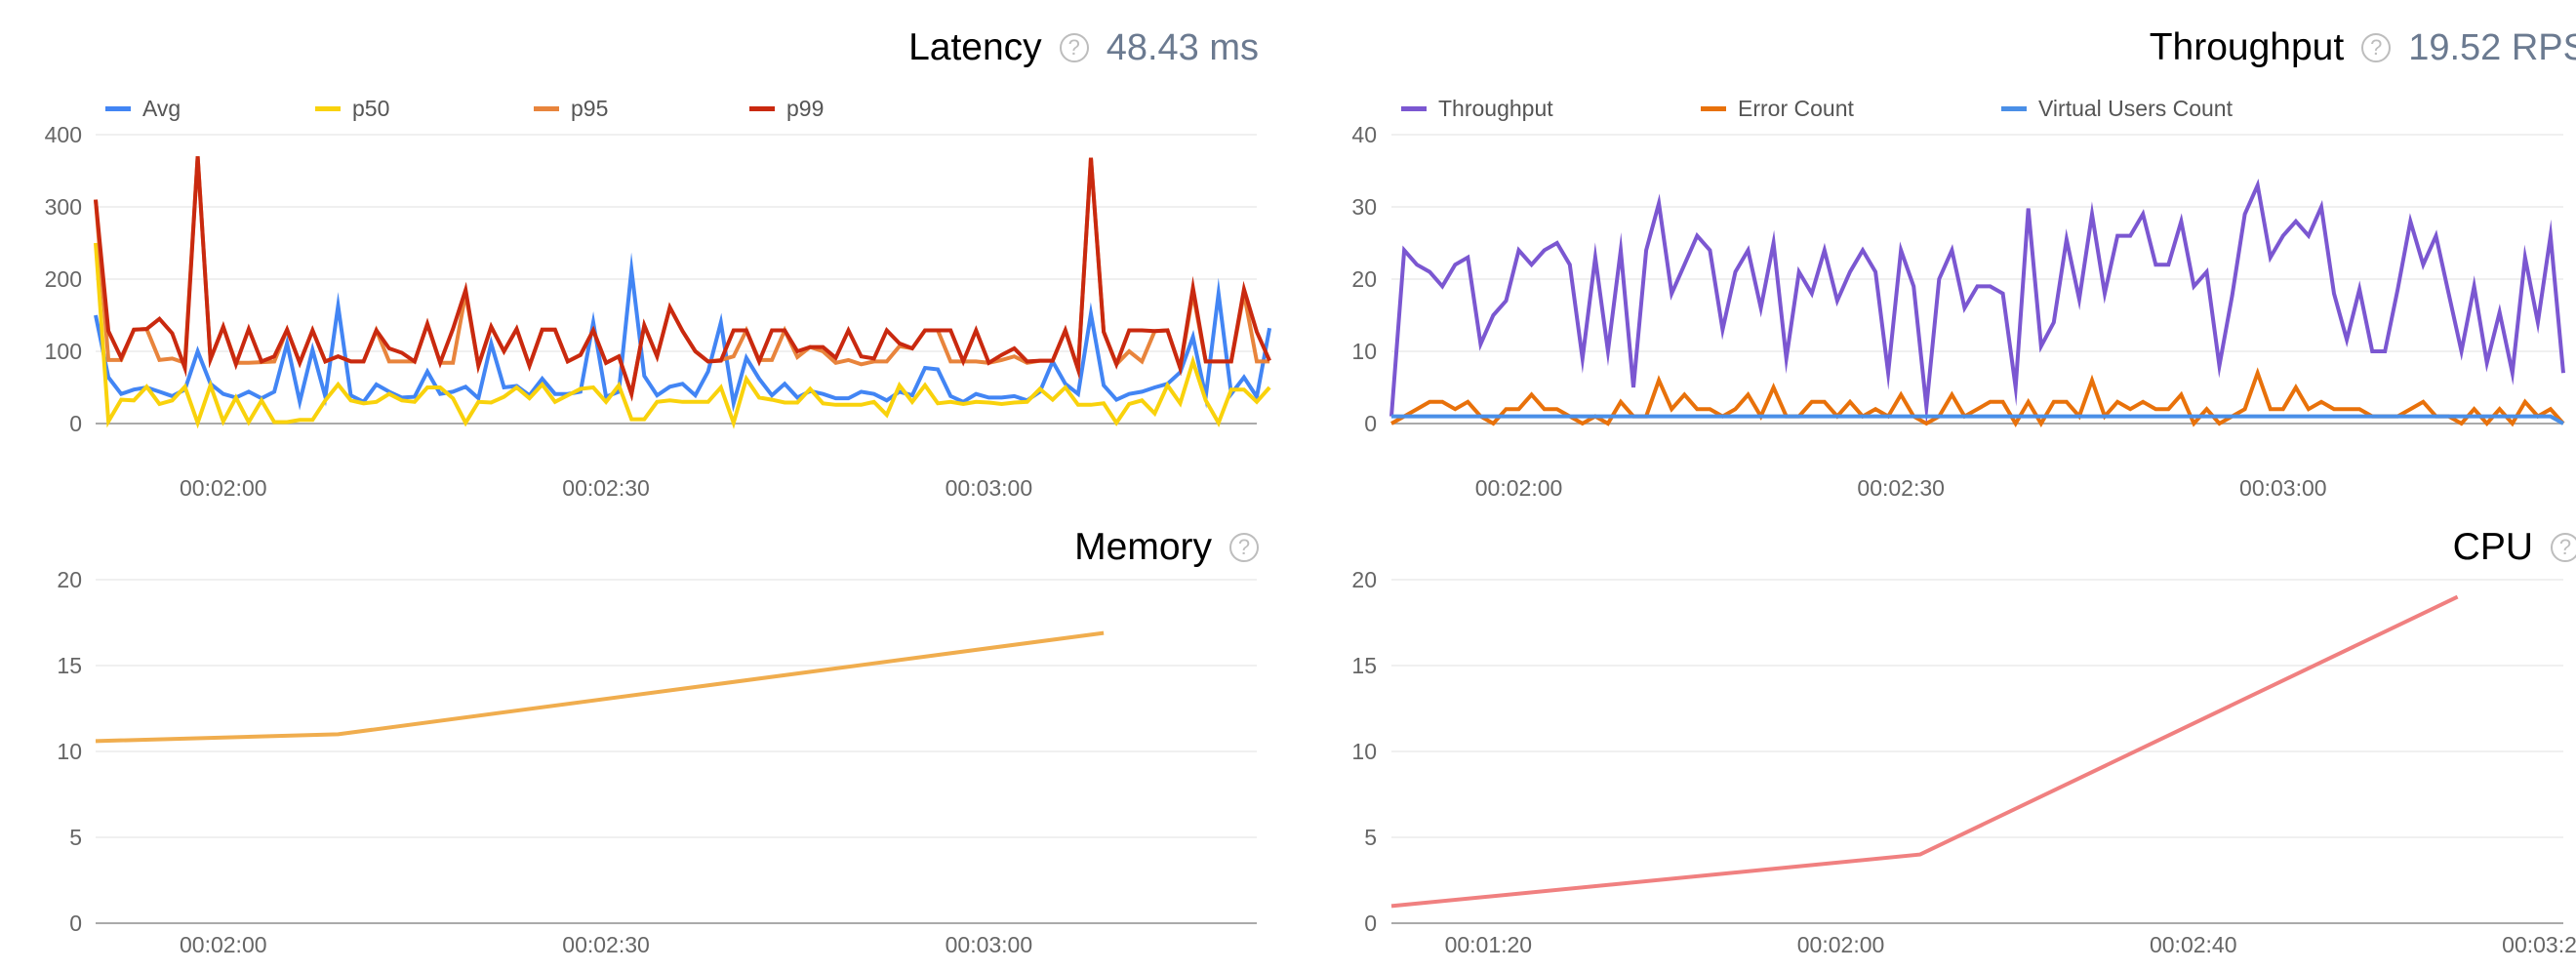 The height and width of the screenshot is (972, 2576). Describe the element at coordinates (975, 47) in the screenshot. I see `latency-title: Latency` at that location.